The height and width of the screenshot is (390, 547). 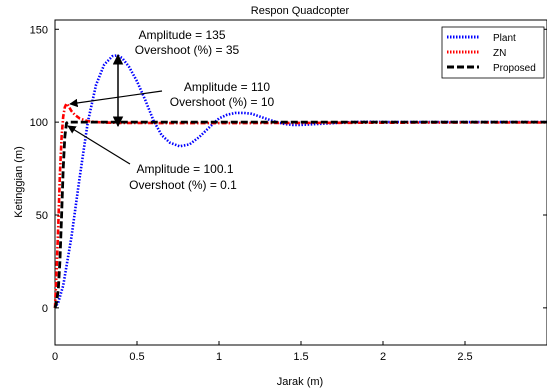 I want to click on annotation-plant-amplitude: Amplitude = 135, so click(x=181, y=35).